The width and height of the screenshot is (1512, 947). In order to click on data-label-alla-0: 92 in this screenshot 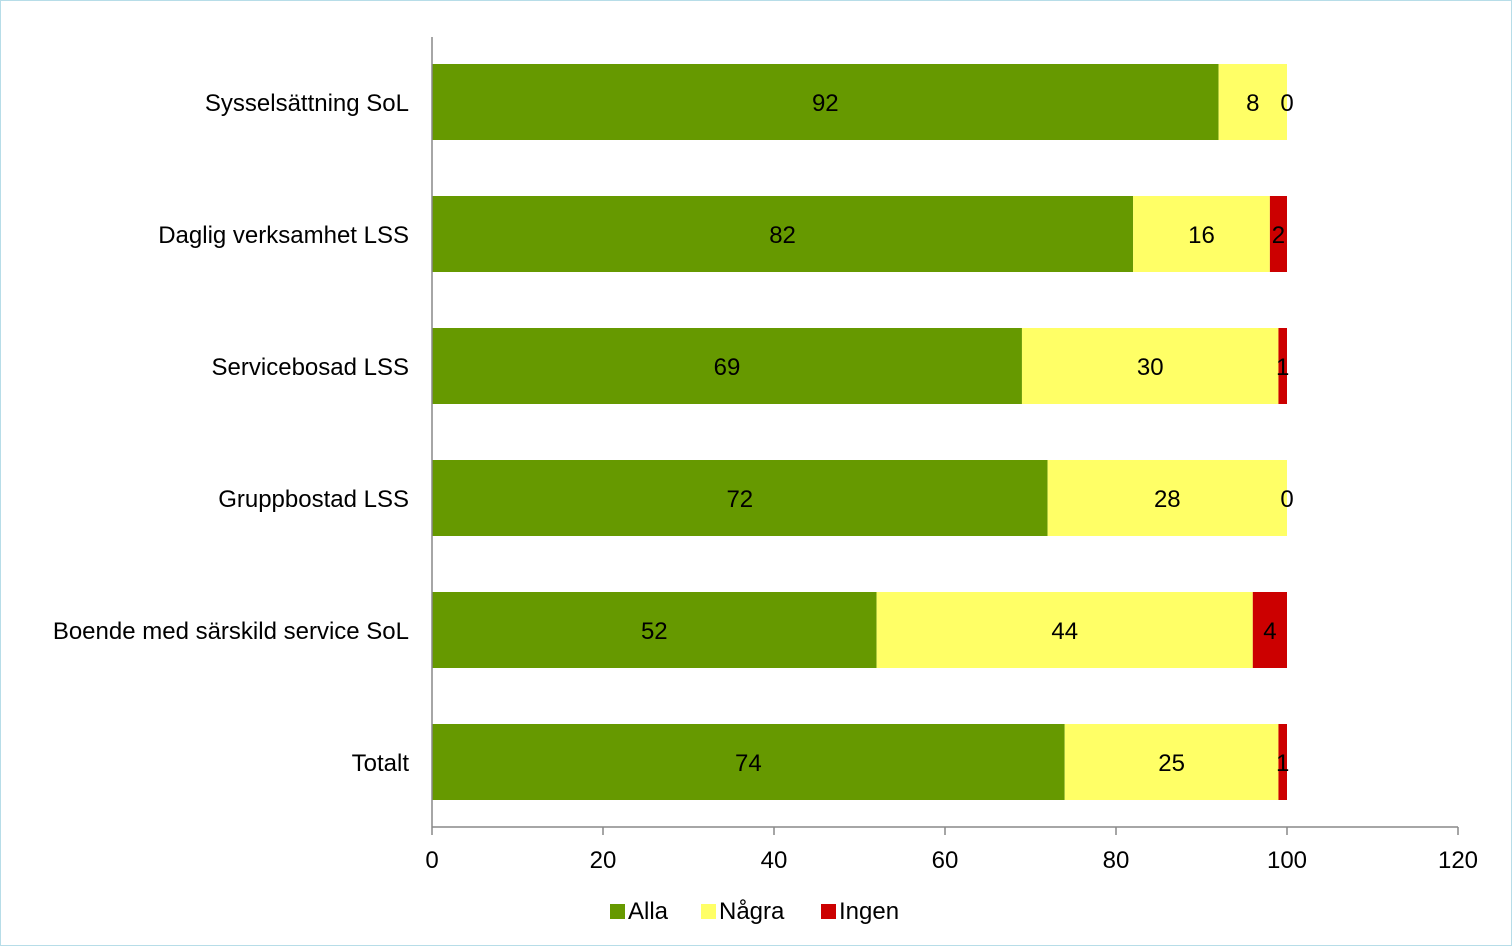, I will do `click(825, 103)`.